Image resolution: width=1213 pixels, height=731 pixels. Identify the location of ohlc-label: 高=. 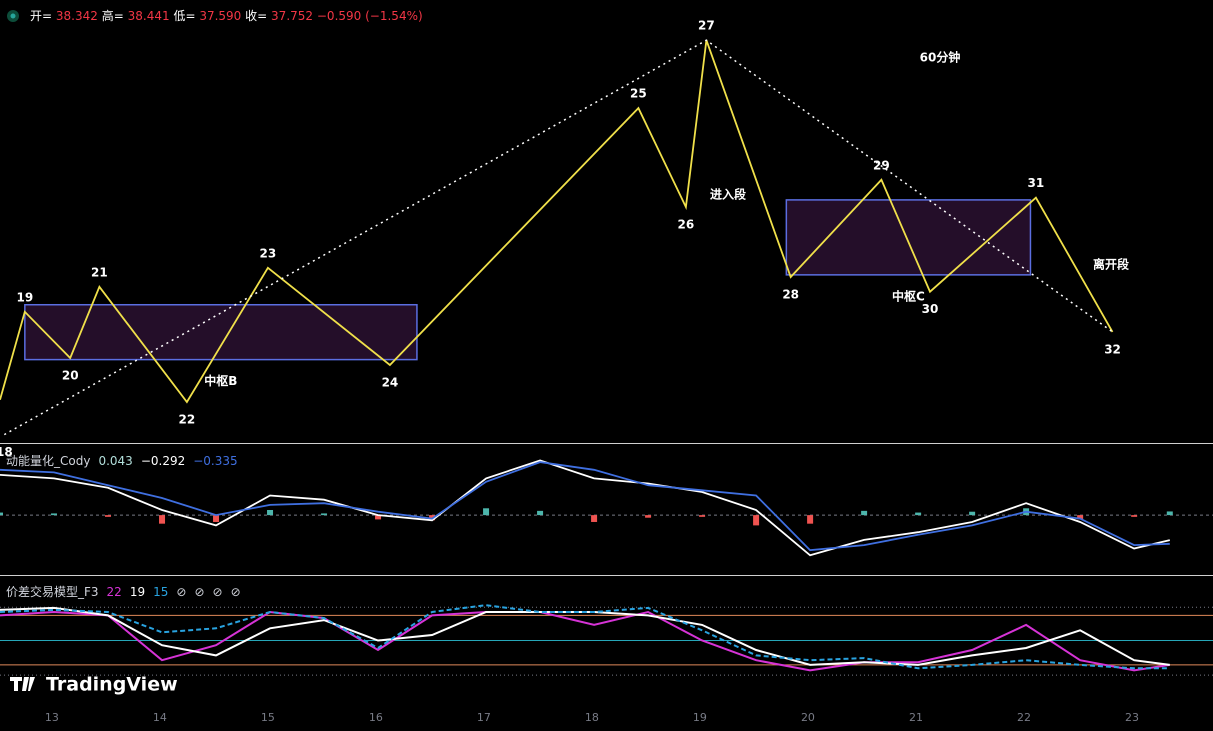
(113, 15).